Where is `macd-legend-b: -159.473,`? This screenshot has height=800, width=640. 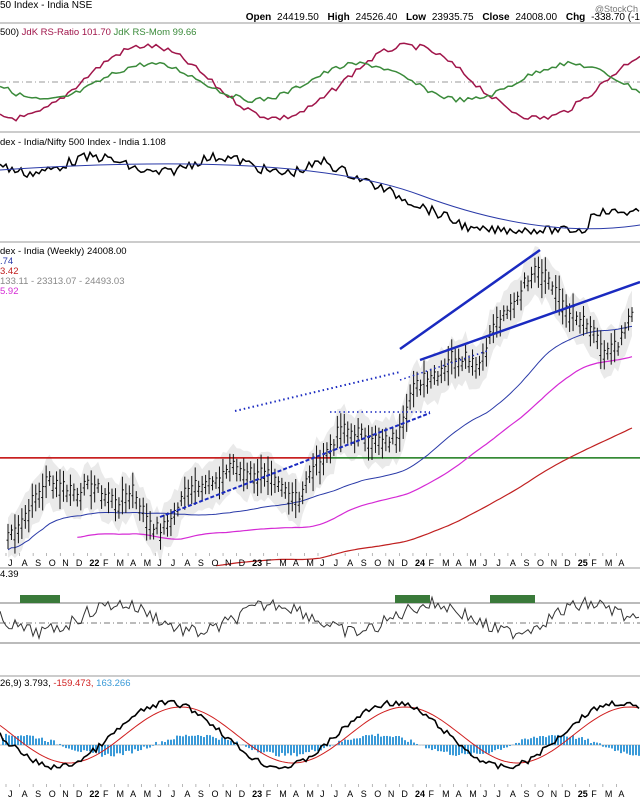
macd-legend-b: -159.473, is located at coordinates (73, 683).